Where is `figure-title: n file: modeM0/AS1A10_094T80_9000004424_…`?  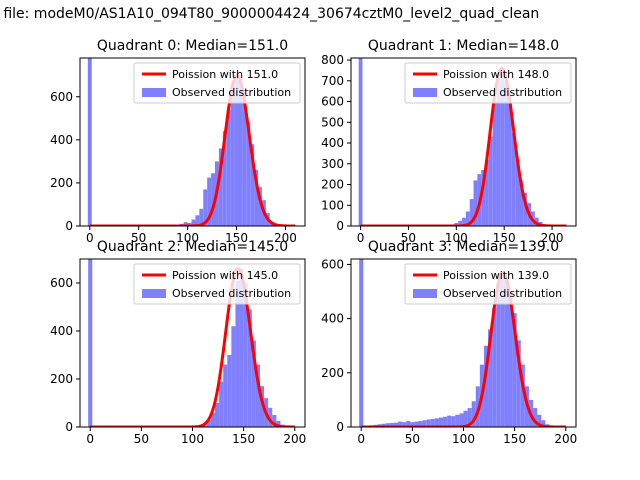 figure-title: n file: modeM0/AS1A10_094T80_9000004424_… is located at coordinates (270, 14).